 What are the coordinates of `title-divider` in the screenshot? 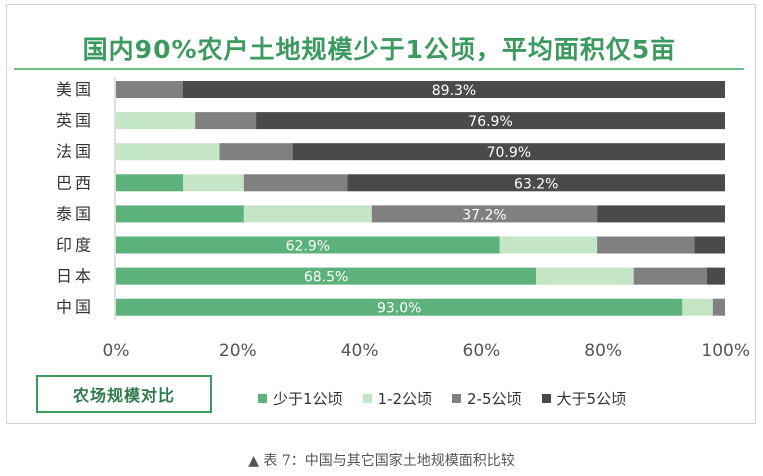 It's located at (379, 69).